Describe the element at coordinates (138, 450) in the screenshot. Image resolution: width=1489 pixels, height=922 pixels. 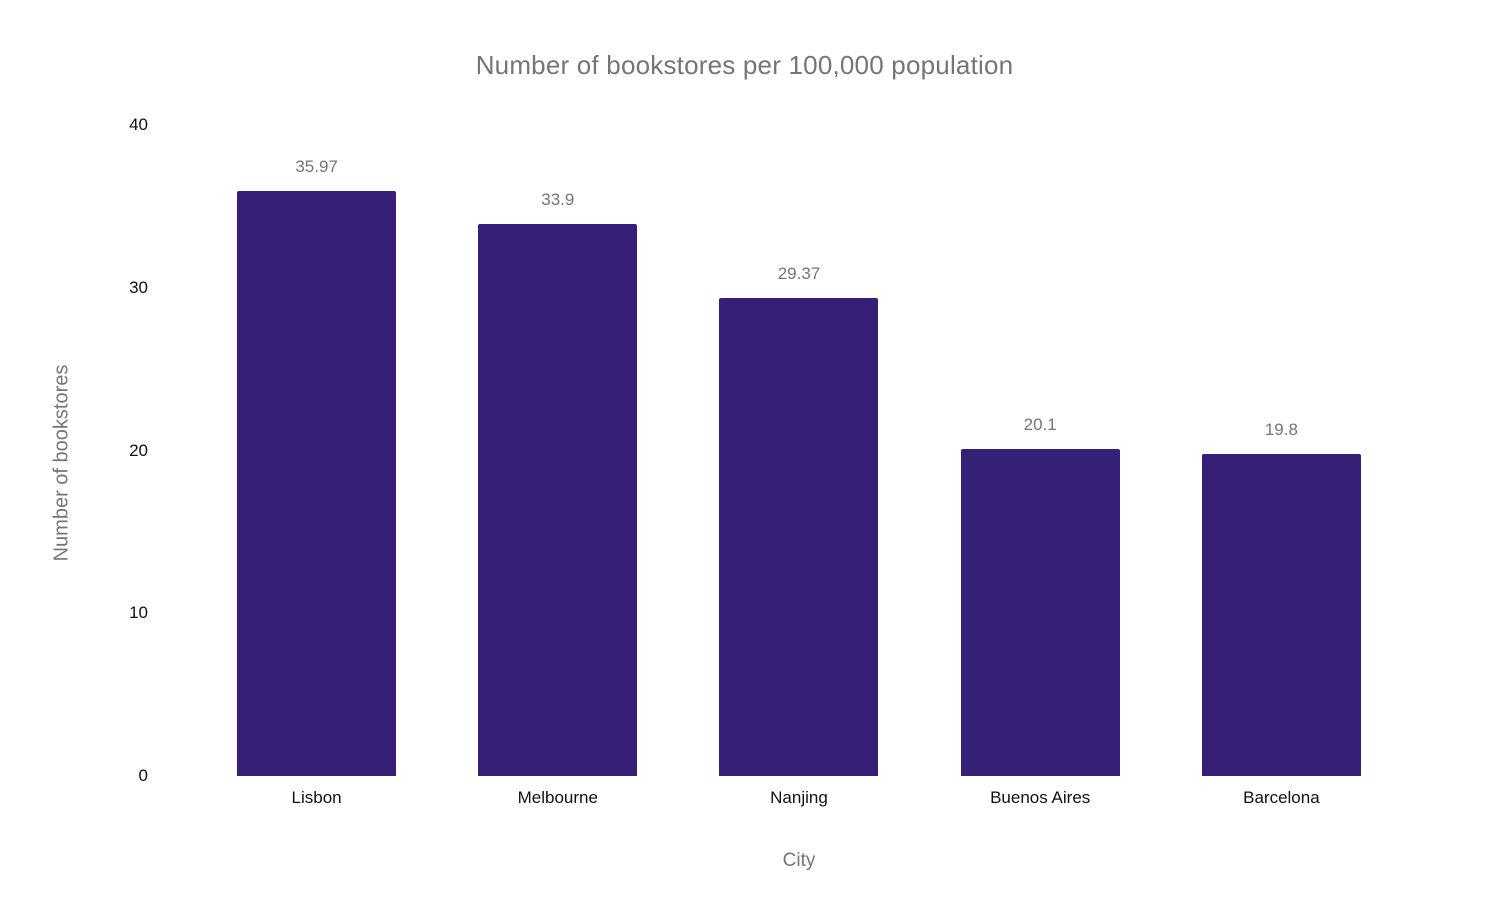
I see `y-tick-label: 20` at that location.